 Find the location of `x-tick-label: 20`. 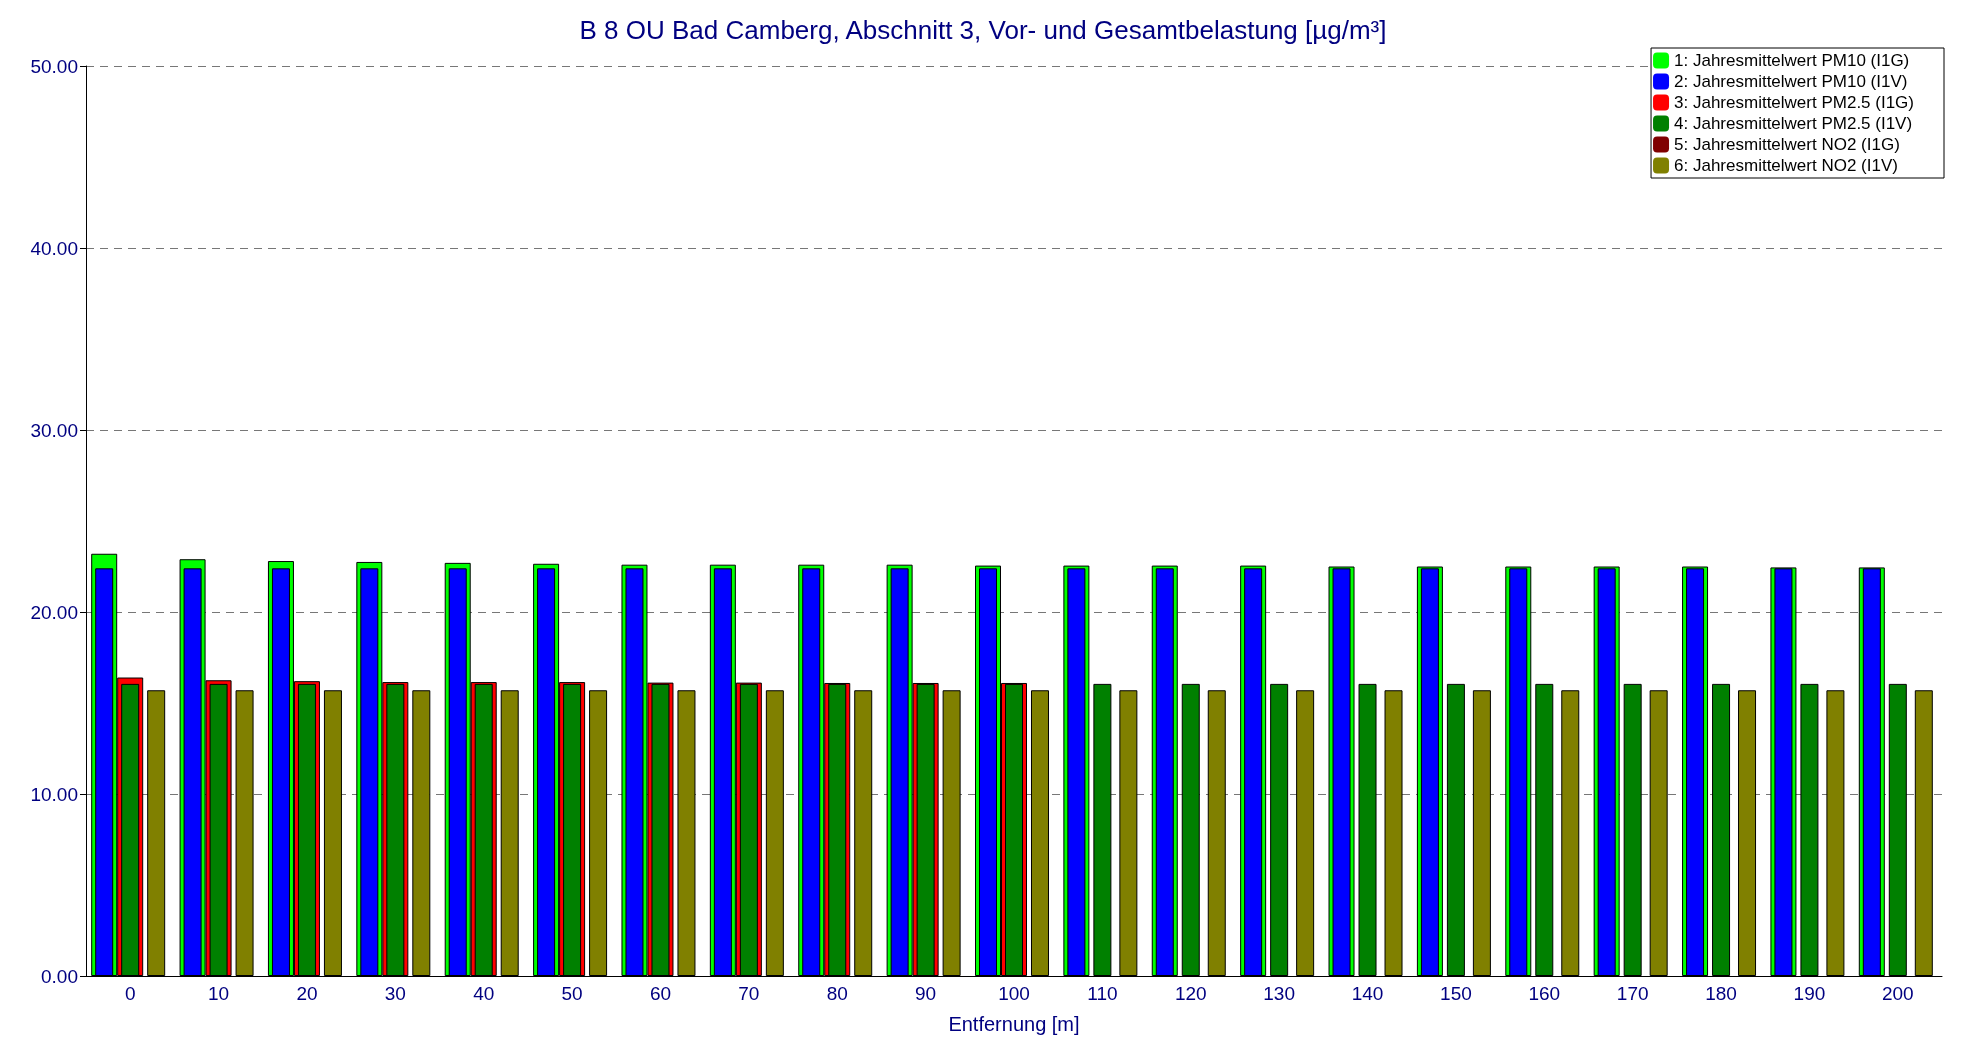

x-tick-label: 20 is located at coordinates (307, 993).